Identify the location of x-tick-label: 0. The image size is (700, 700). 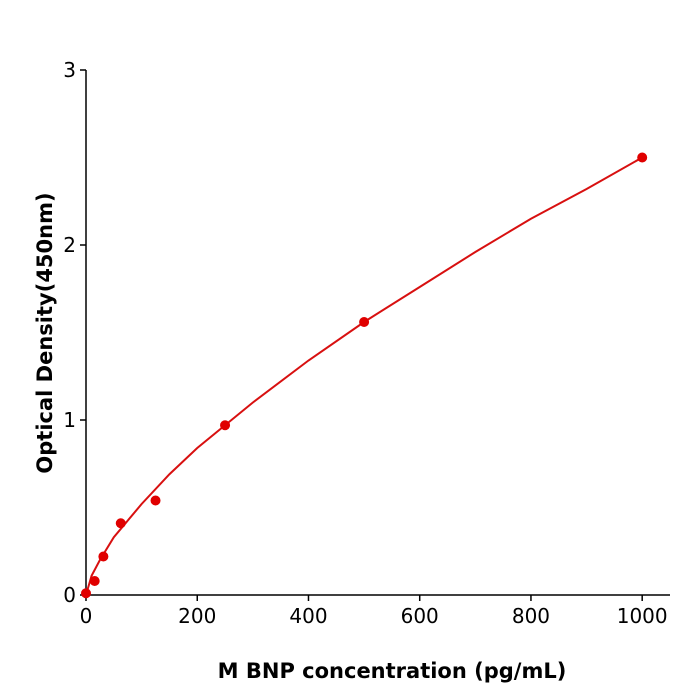
(86, 616).